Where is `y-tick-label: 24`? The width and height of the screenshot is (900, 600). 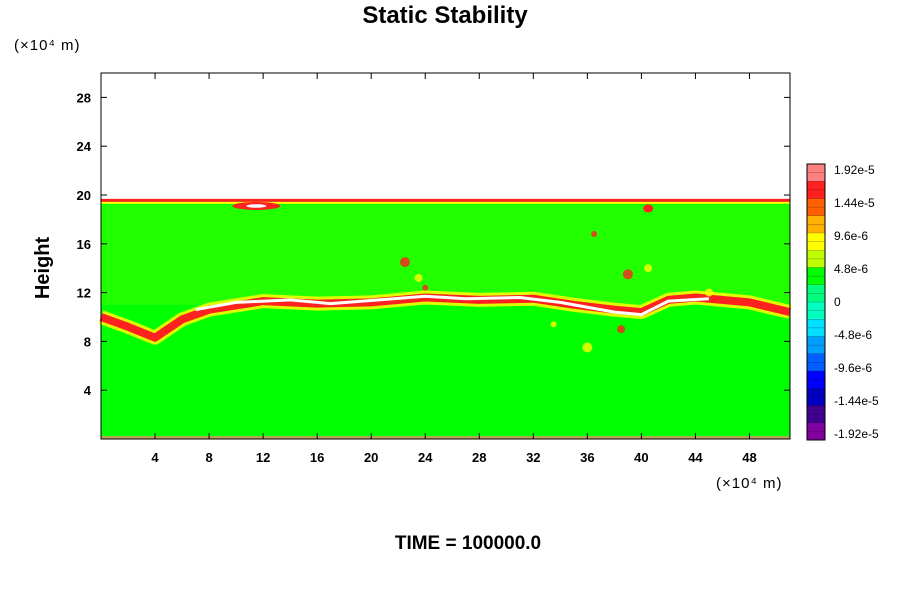
y-tick-label: 24 is located at coordinates (84, 146).